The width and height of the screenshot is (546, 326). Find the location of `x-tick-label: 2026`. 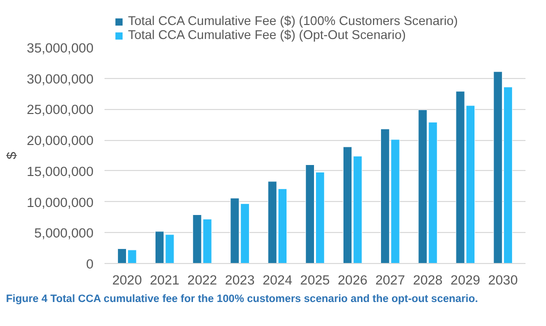

x-tick-label: 2026 is located at coordinates (353, 280).